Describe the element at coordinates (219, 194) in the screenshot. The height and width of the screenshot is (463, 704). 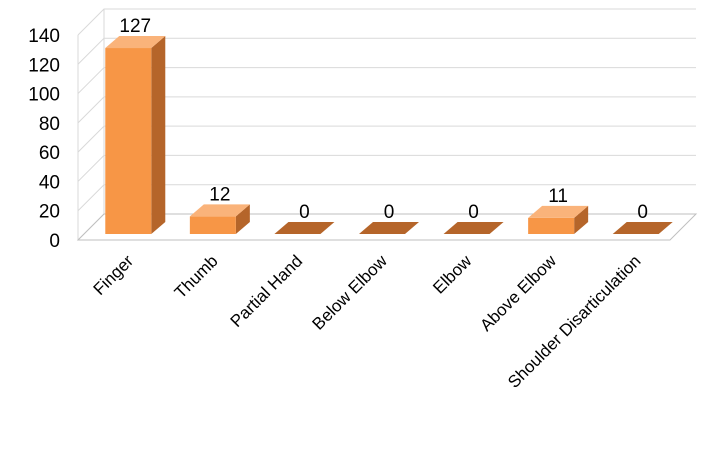
I see `data-label: 12` at that location.